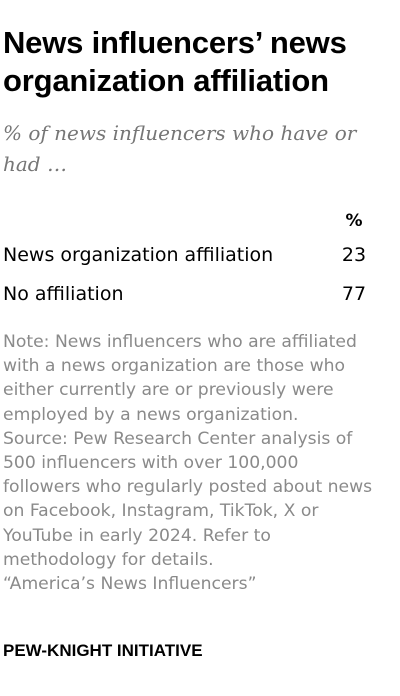 The height and width of the screenshot is (696, 400). Describe the element at coordinates (103, 650) in the screenshot. I see `brand-label: PEW-KNIGHT INITIATIVE` at that location.